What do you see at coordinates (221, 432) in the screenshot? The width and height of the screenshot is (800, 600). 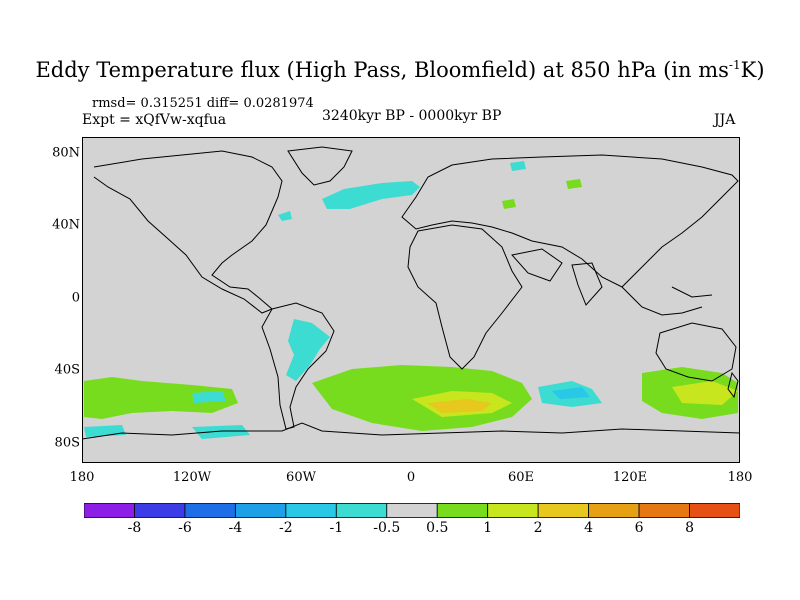 I see `anomaly-antarctic-coast` at bounding box center [221, 432].